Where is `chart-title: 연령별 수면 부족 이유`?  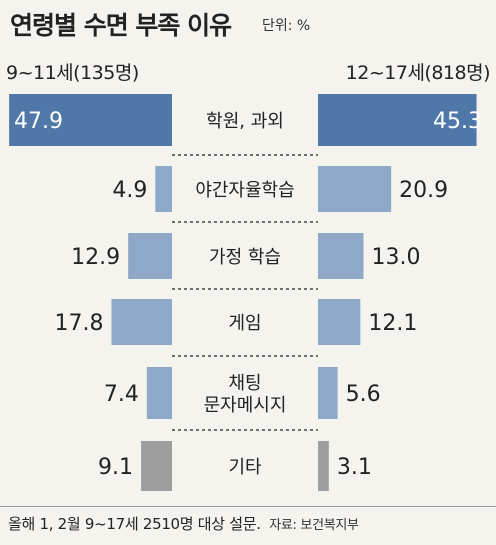
chart-title: 연령별 수면 부족 이유 is located at coordinates (121, 25).